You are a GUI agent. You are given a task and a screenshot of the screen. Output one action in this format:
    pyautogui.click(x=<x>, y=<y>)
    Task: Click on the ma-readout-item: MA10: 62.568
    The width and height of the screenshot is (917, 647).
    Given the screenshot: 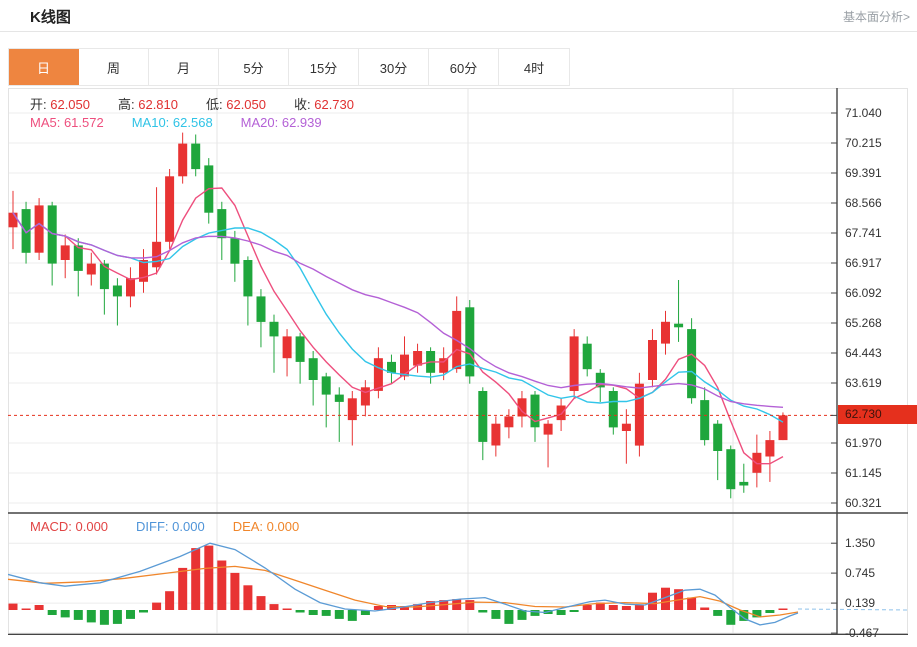 What is the action you would take?
    pyautogui.click(x=172, y=122)
    